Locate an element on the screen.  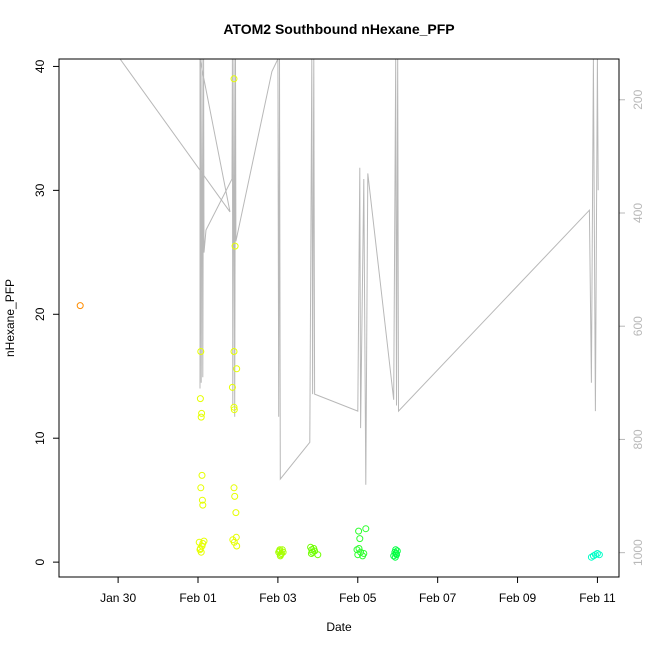
x-tick-label: Jan 30 is located at coordinates (118, 598).